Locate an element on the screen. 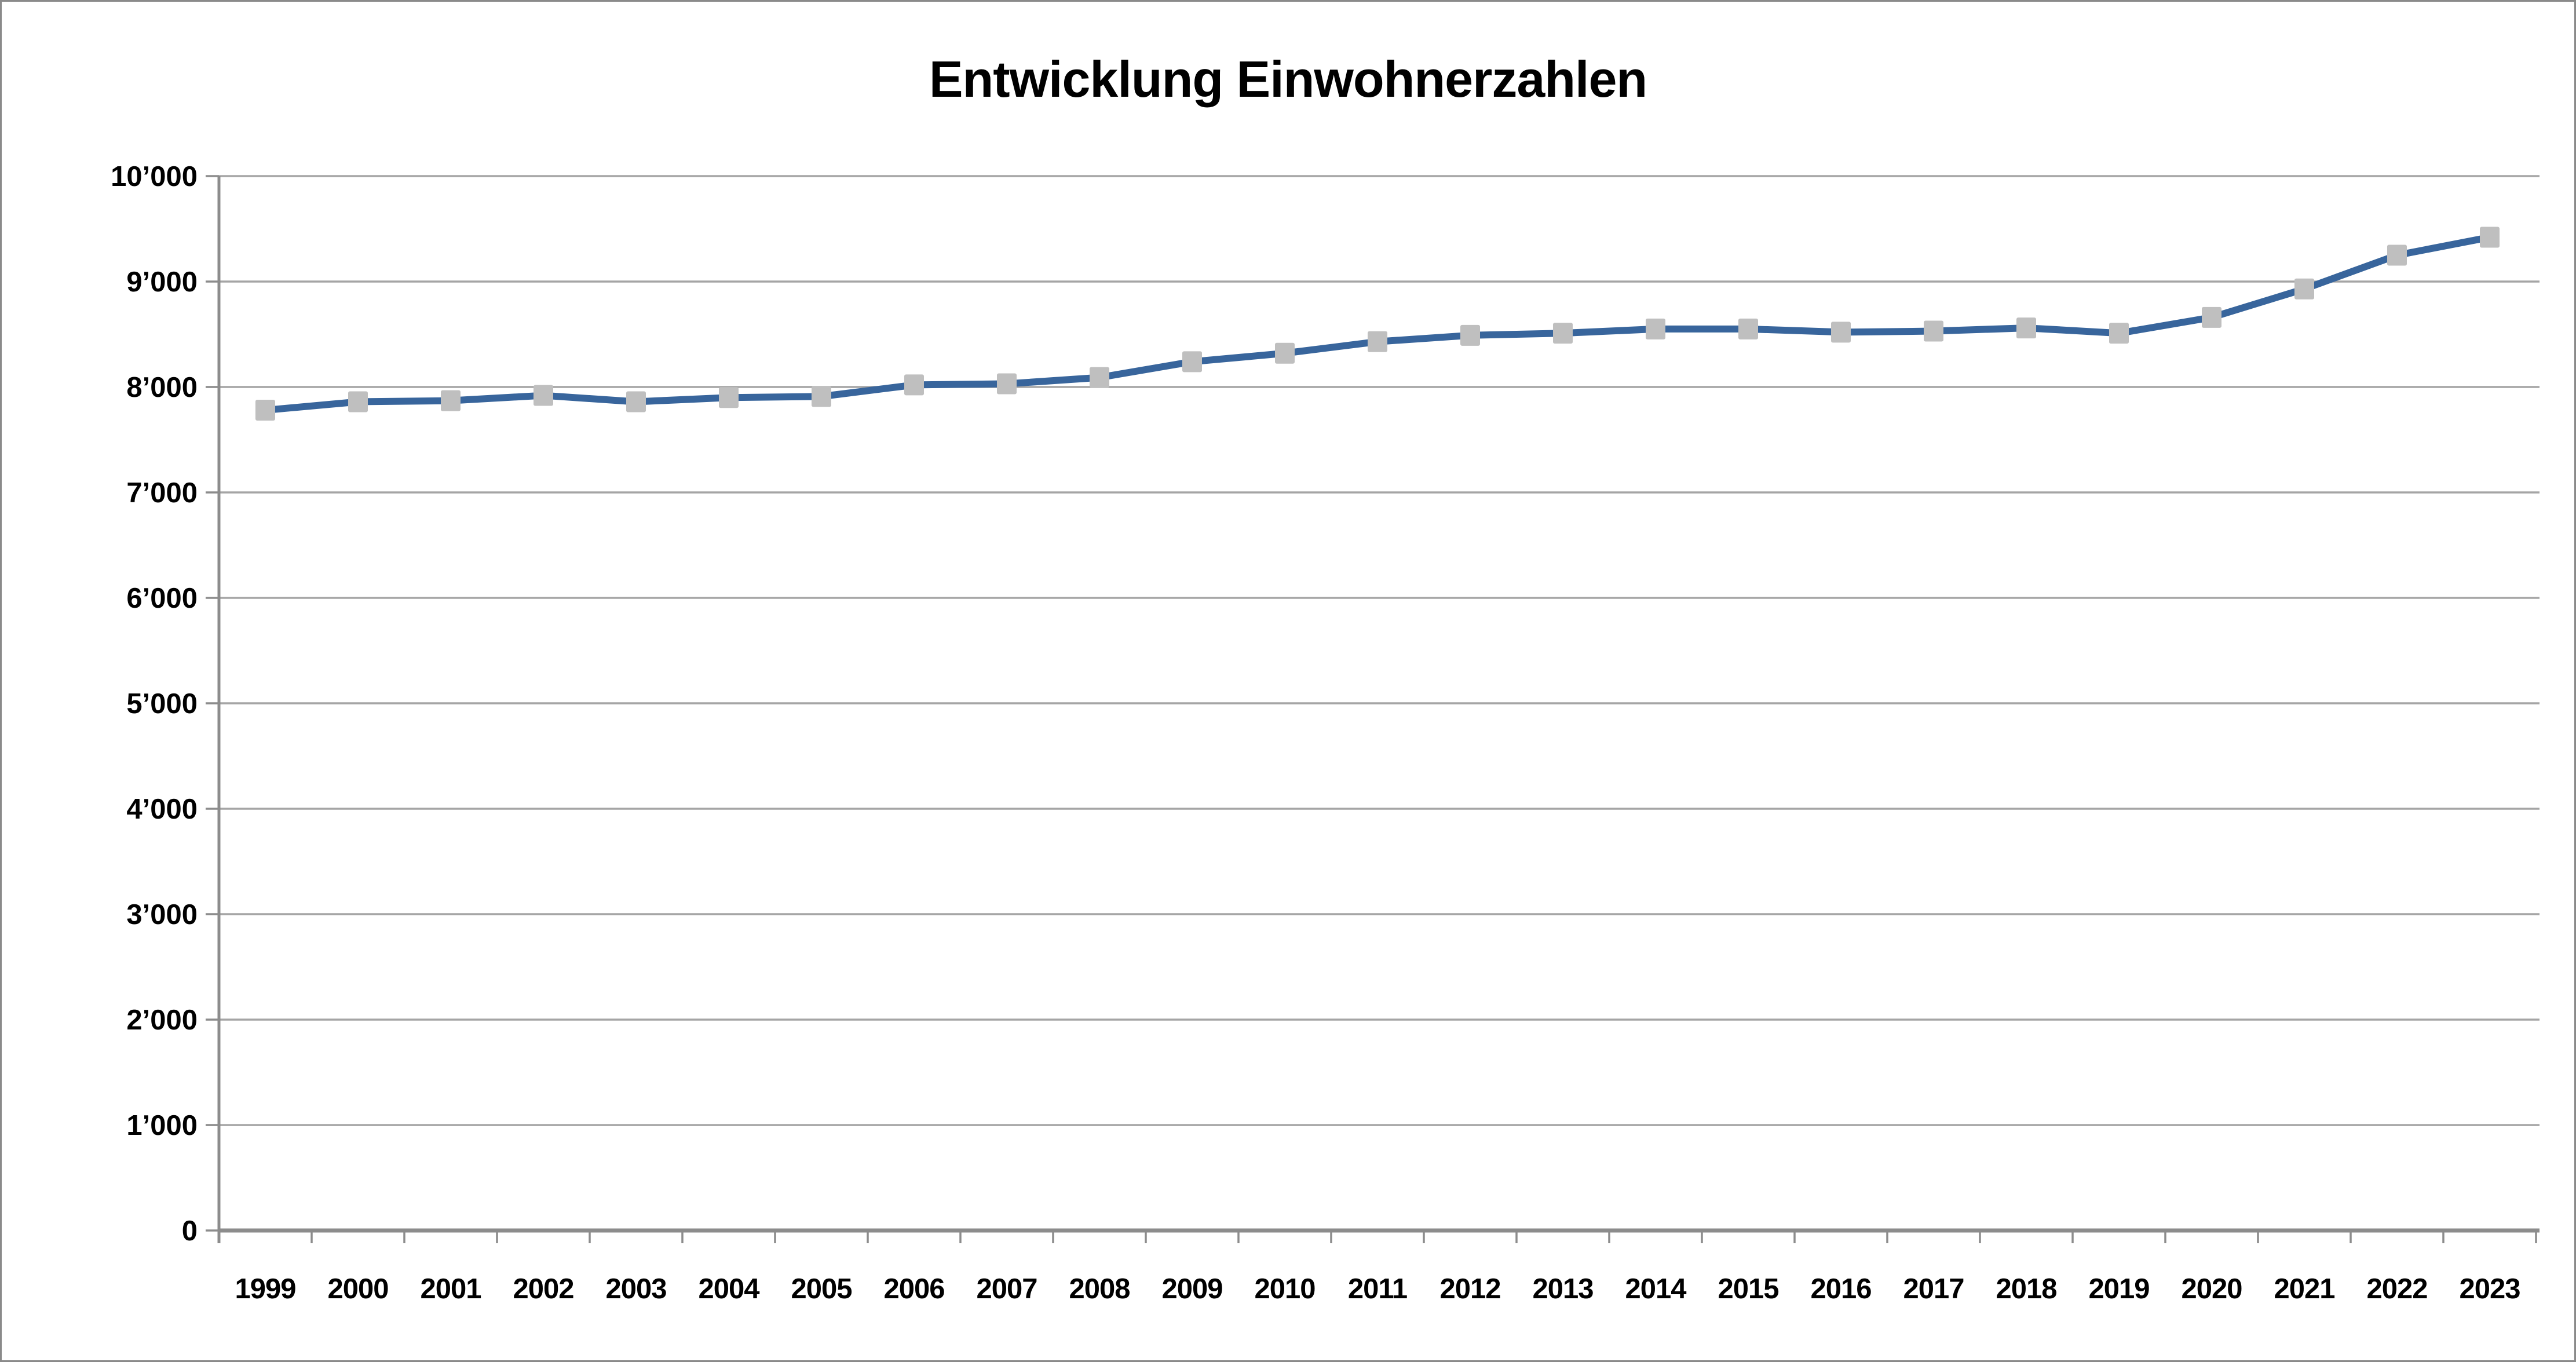 This screenshot has height=1362, width=2576. x-axis-label: 2006 is located at coordinates (914, 1289).